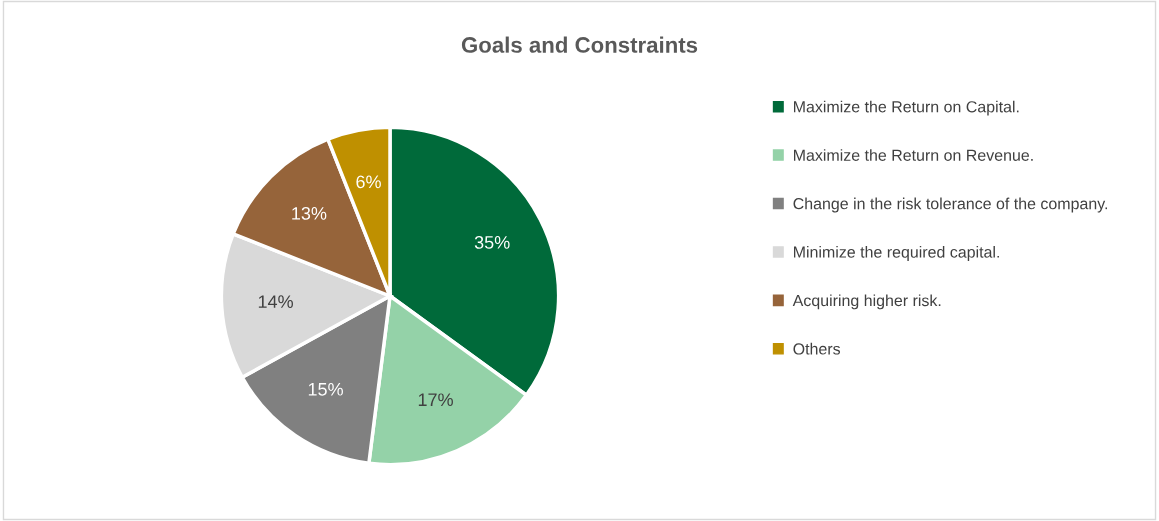 This screenshot has height=521, width=1159. What do you see at coordinates (275, 301) in the screenshot?
I see `data-label: 14%` at bounding box center [275, 301].